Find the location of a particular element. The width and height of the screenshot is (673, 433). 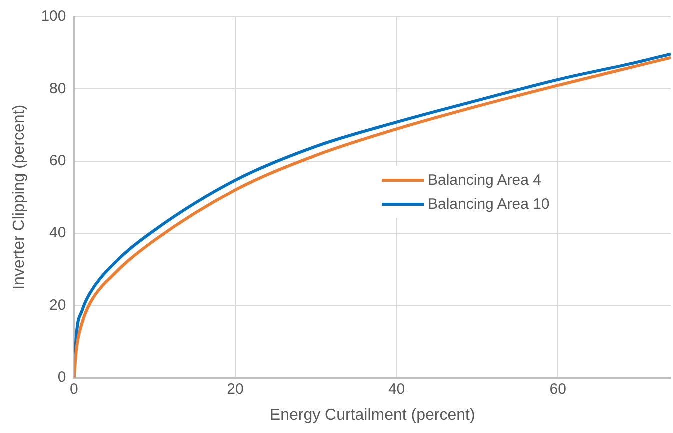

x-axis-title: Energy Curtailment (percent) is located at coordinates (373, 415).